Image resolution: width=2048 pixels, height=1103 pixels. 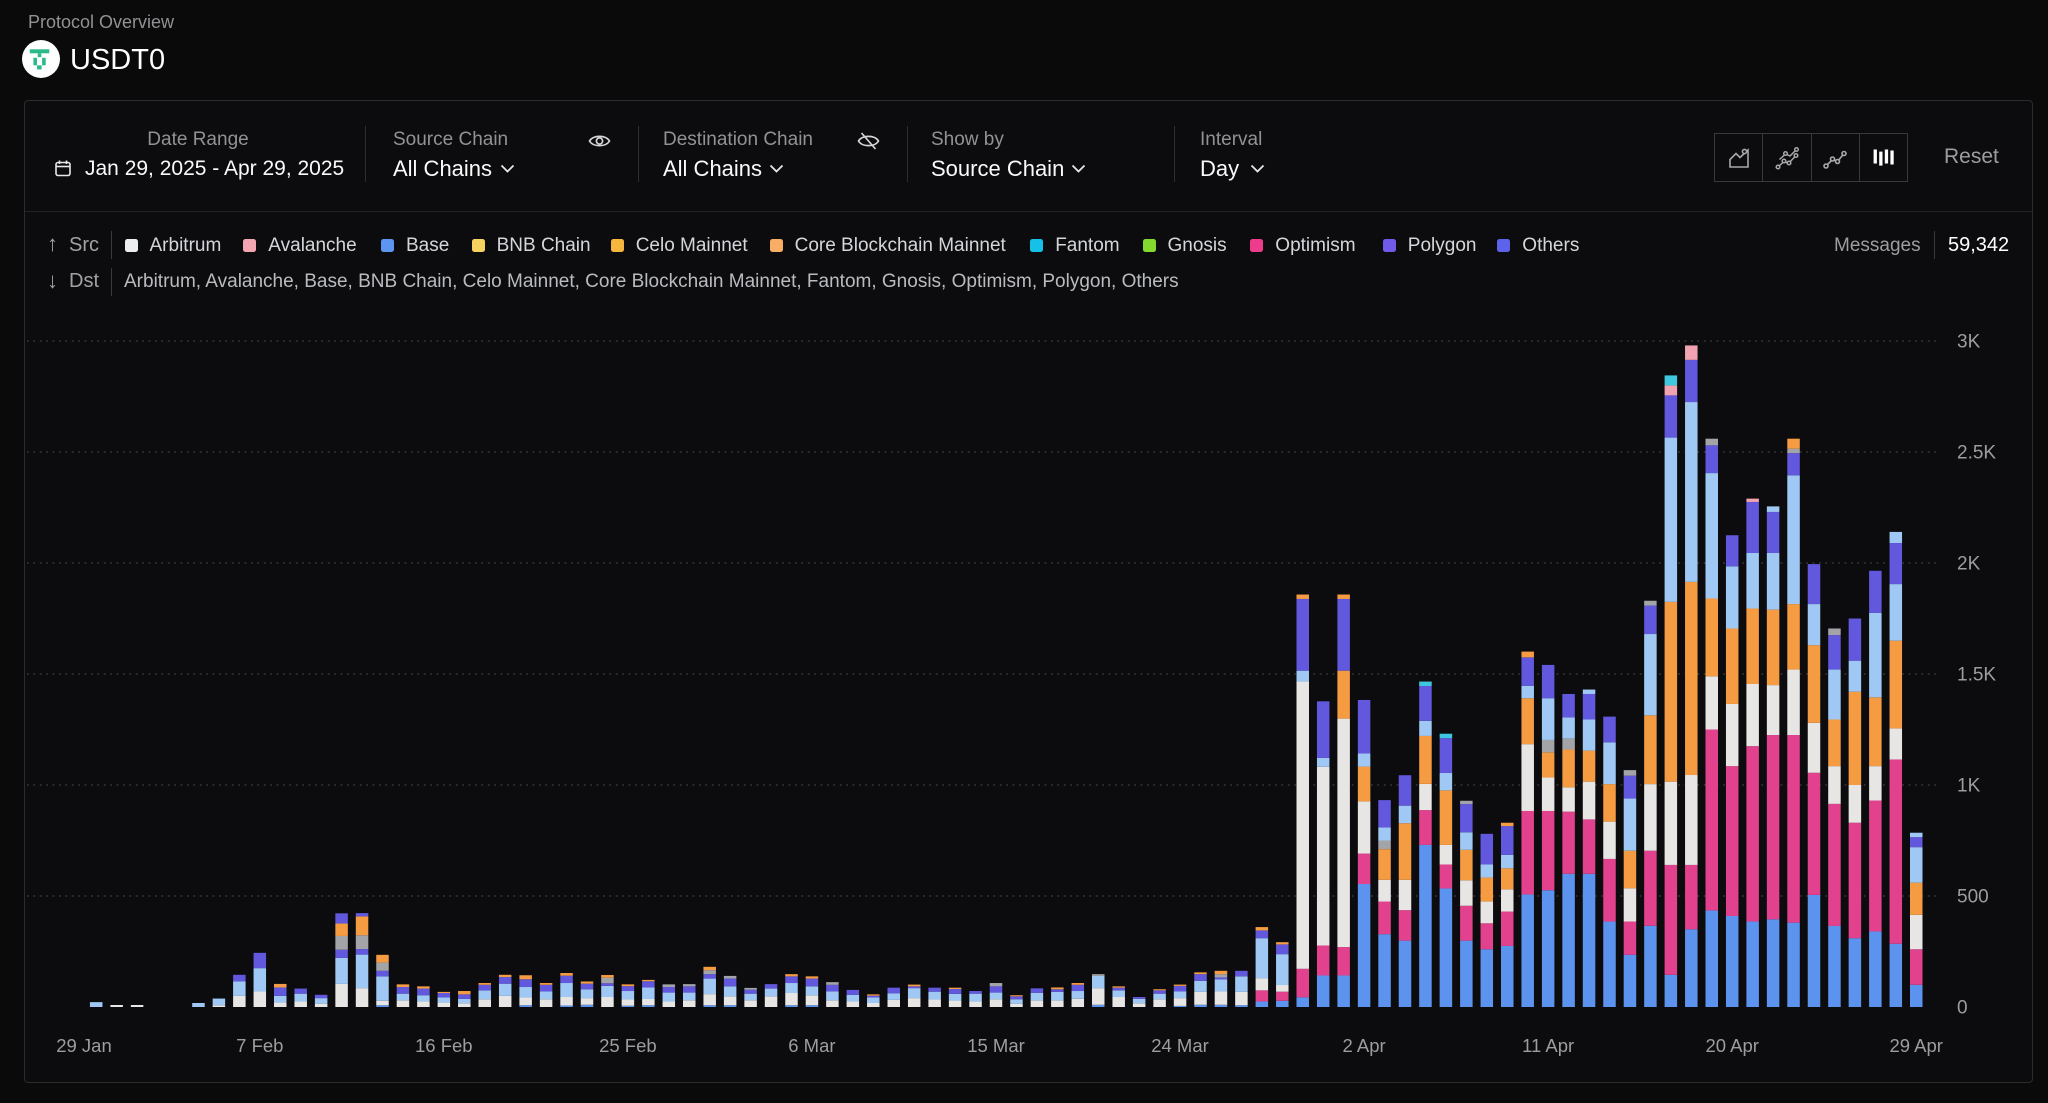 I want to click on svg-text: 29 Apr, so click(x=1916, y=1045).